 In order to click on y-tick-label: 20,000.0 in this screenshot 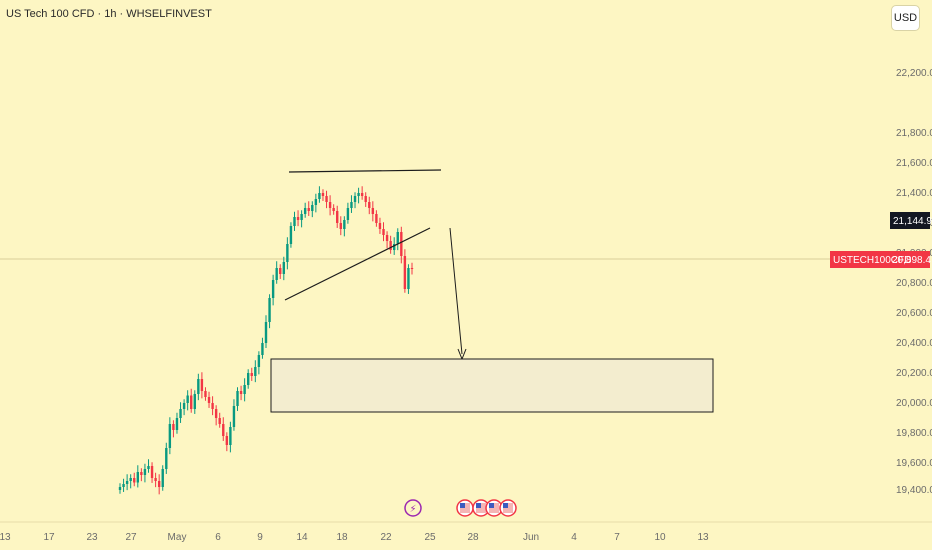, I will do `click(914, 403)`.